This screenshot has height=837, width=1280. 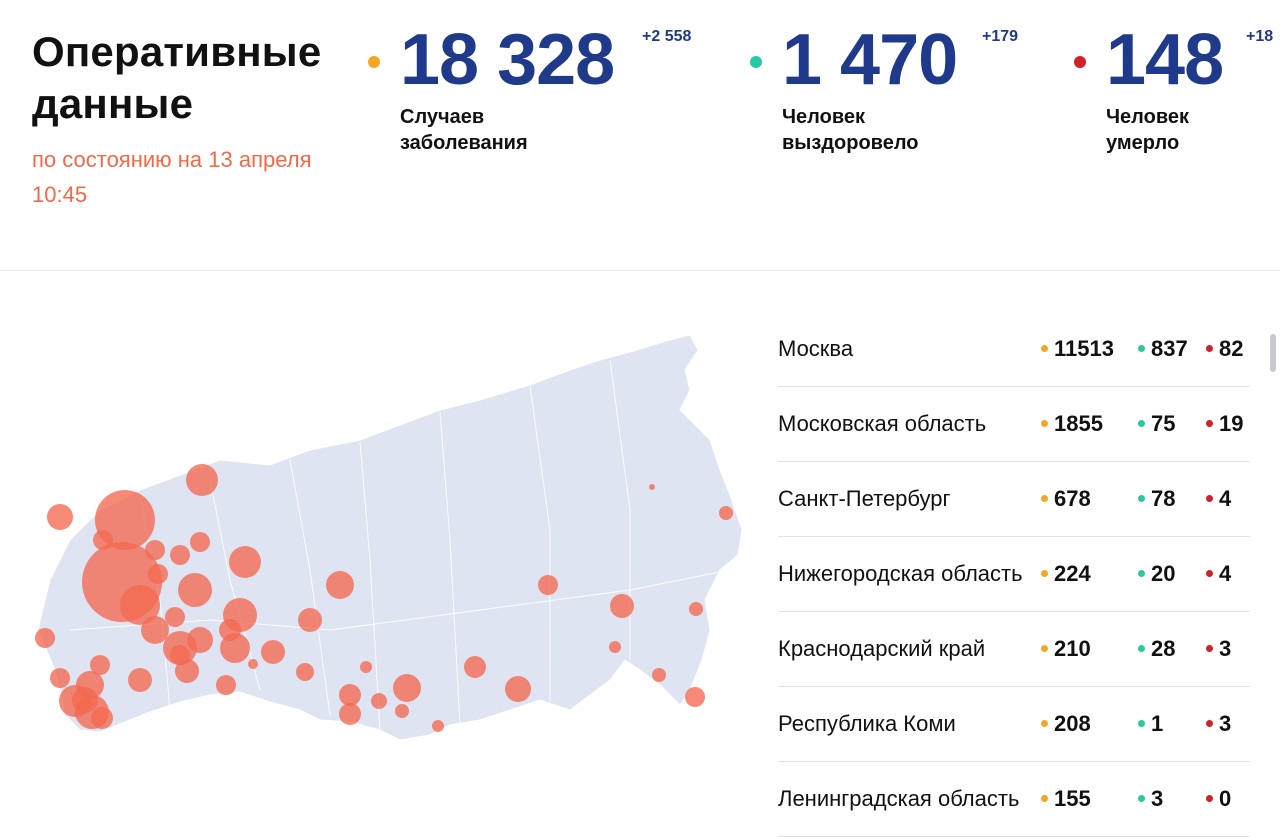 What do you see at coordinates (667, 36) in the screenshot?
I see `stat-cases-delta: +2 558` at bounding box center [667, 36].